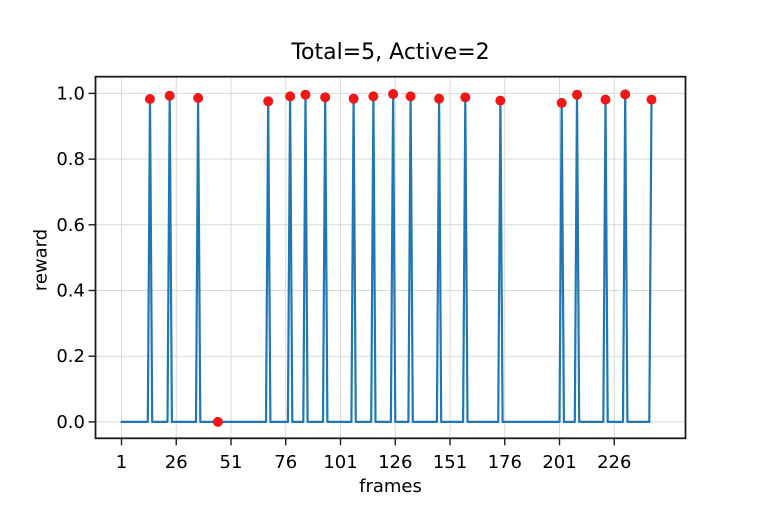  Describe the element at coordinates (614, 462) in the screenshot. I see `x-tick-label: 226` at that location.